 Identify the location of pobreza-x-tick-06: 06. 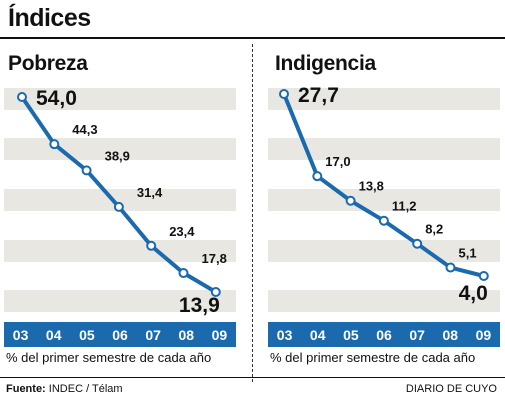
(120, 334).